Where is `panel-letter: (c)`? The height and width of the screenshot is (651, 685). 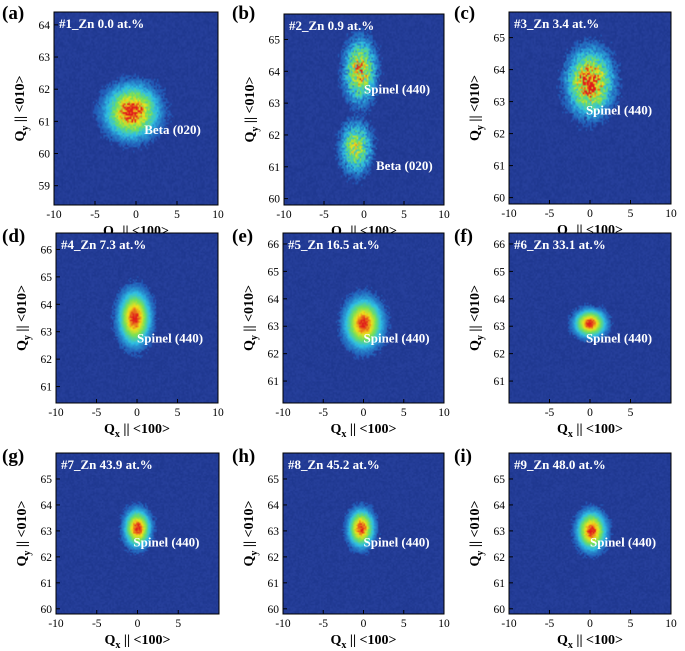 panel-letter: (c) is located at coordinates (464, 13).